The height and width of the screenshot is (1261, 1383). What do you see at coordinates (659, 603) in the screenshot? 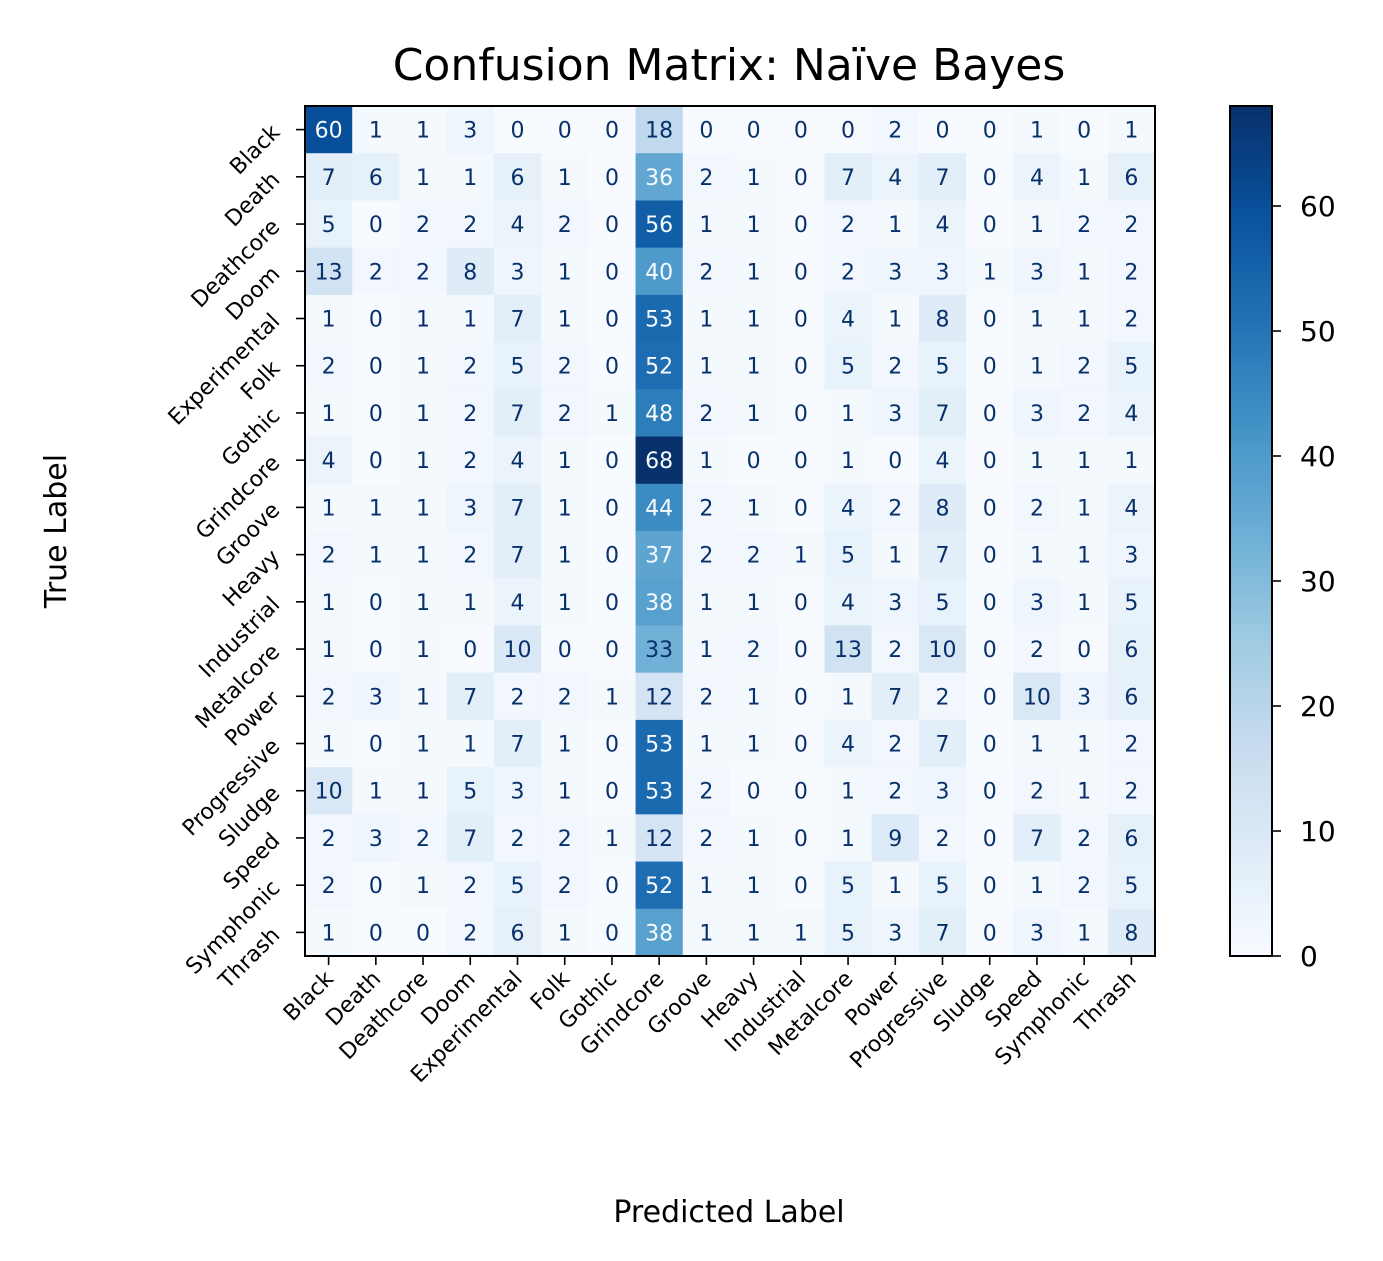
I see `cell-value-label: 38` at bounding box center [659, 603].